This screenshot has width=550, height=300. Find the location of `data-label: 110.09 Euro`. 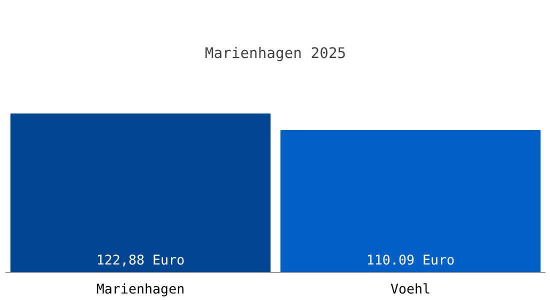

data-label: 110.09 Euro is located at coordinates (410, 261).